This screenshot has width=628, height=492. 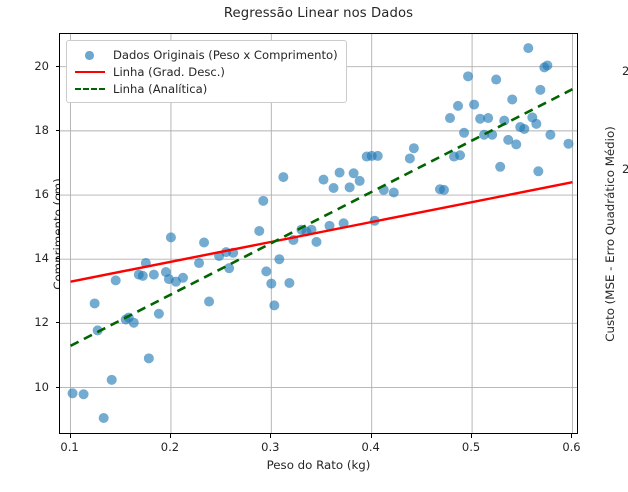 What do you see at coordinates (90, 55) in the screenshot?
I see `legend-marker-icon` at bounding box center [90, 55].